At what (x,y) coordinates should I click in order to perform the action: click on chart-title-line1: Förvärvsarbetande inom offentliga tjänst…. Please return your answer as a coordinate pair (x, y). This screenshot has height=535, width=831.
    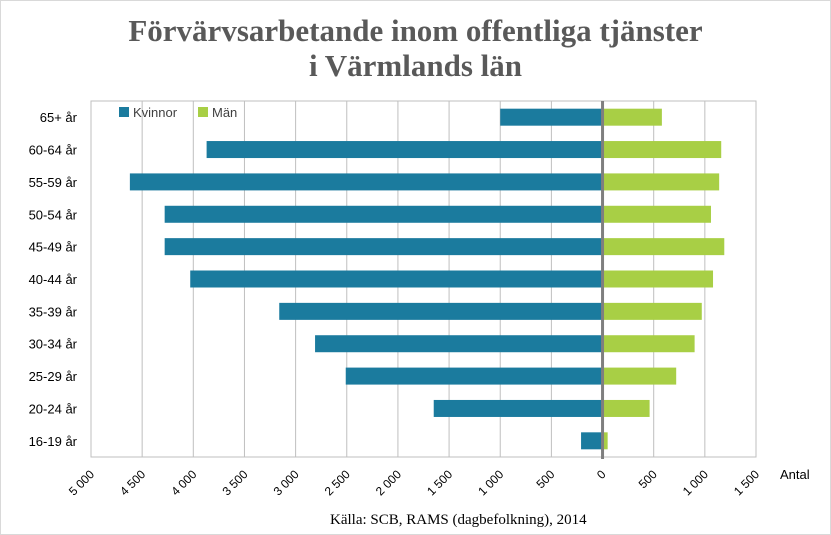
    Looking at the image, I should click on (415, 30).